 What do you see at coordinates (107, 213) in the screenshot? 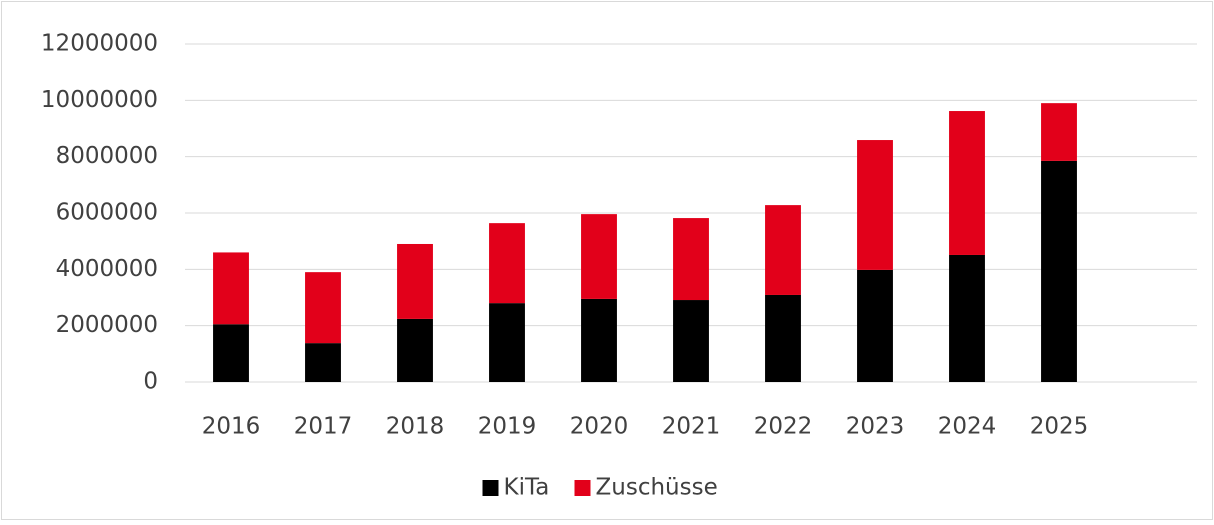
I see `y-tick-label: 6000000` at bounding box center [107, 213].